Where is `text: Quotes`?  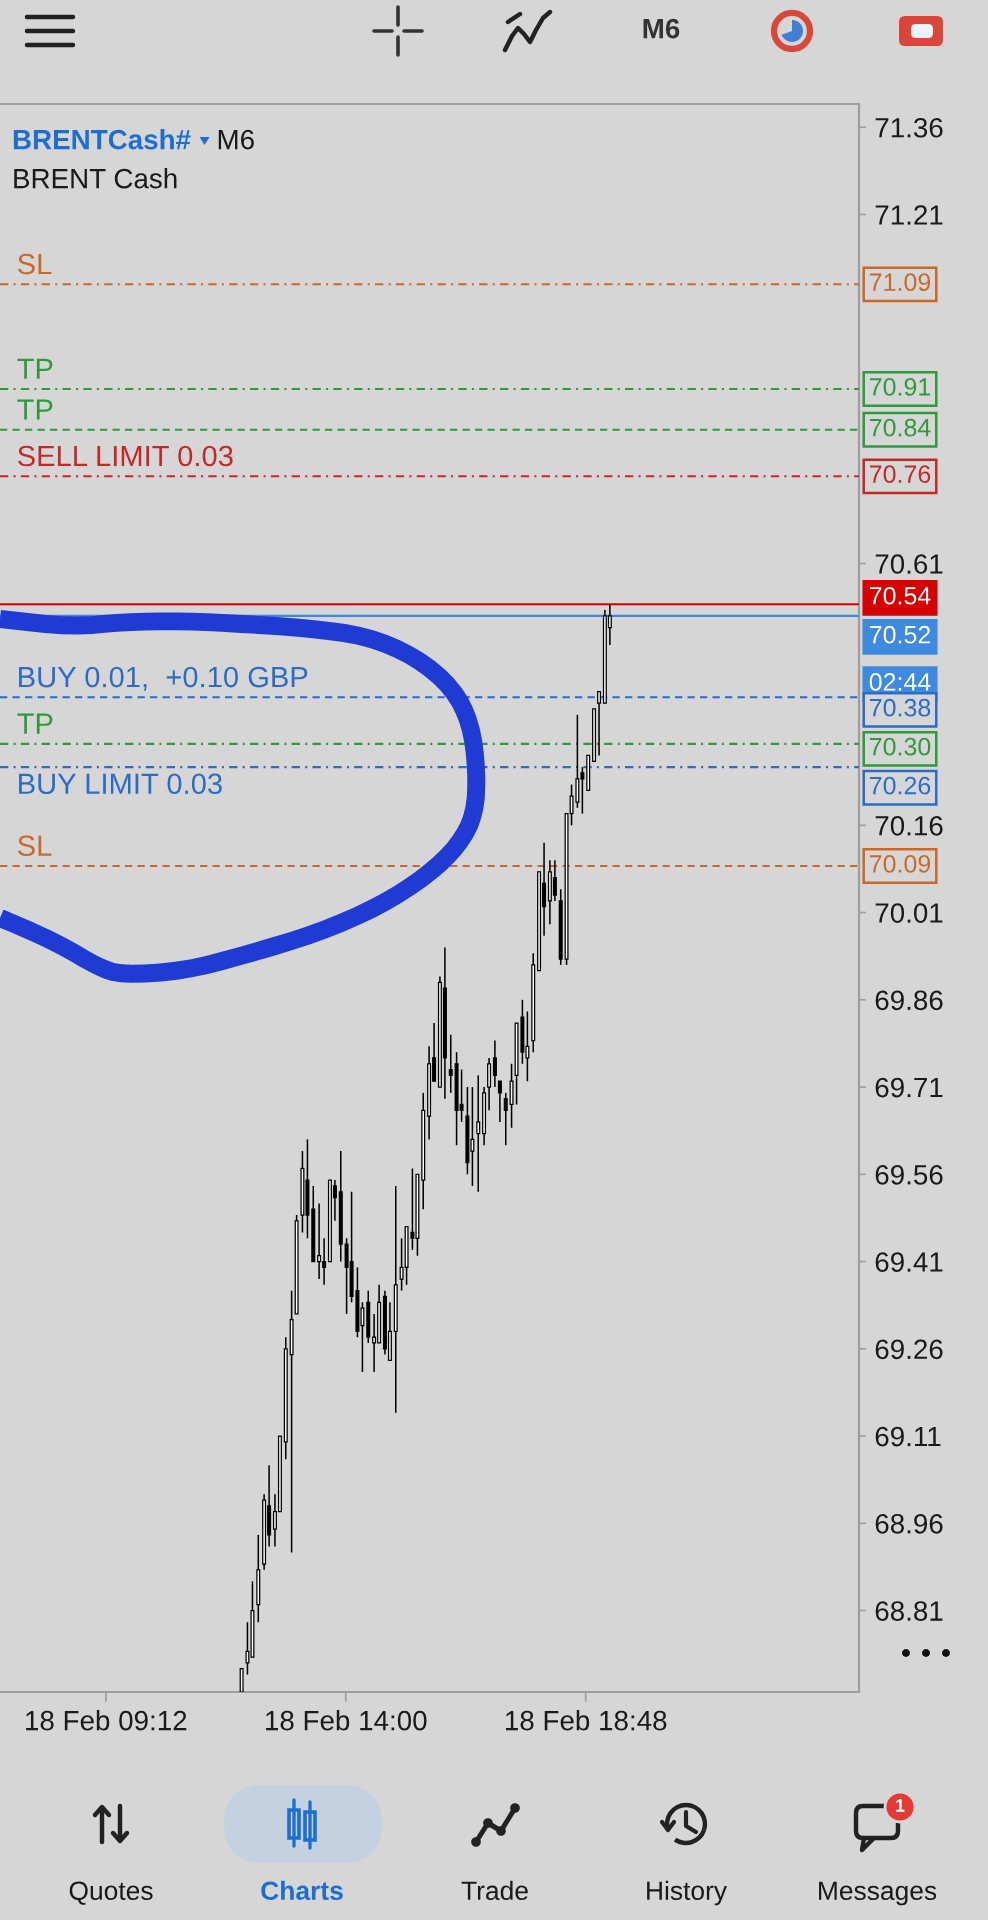
text: Quotes is located at coordinates (111, 1893).